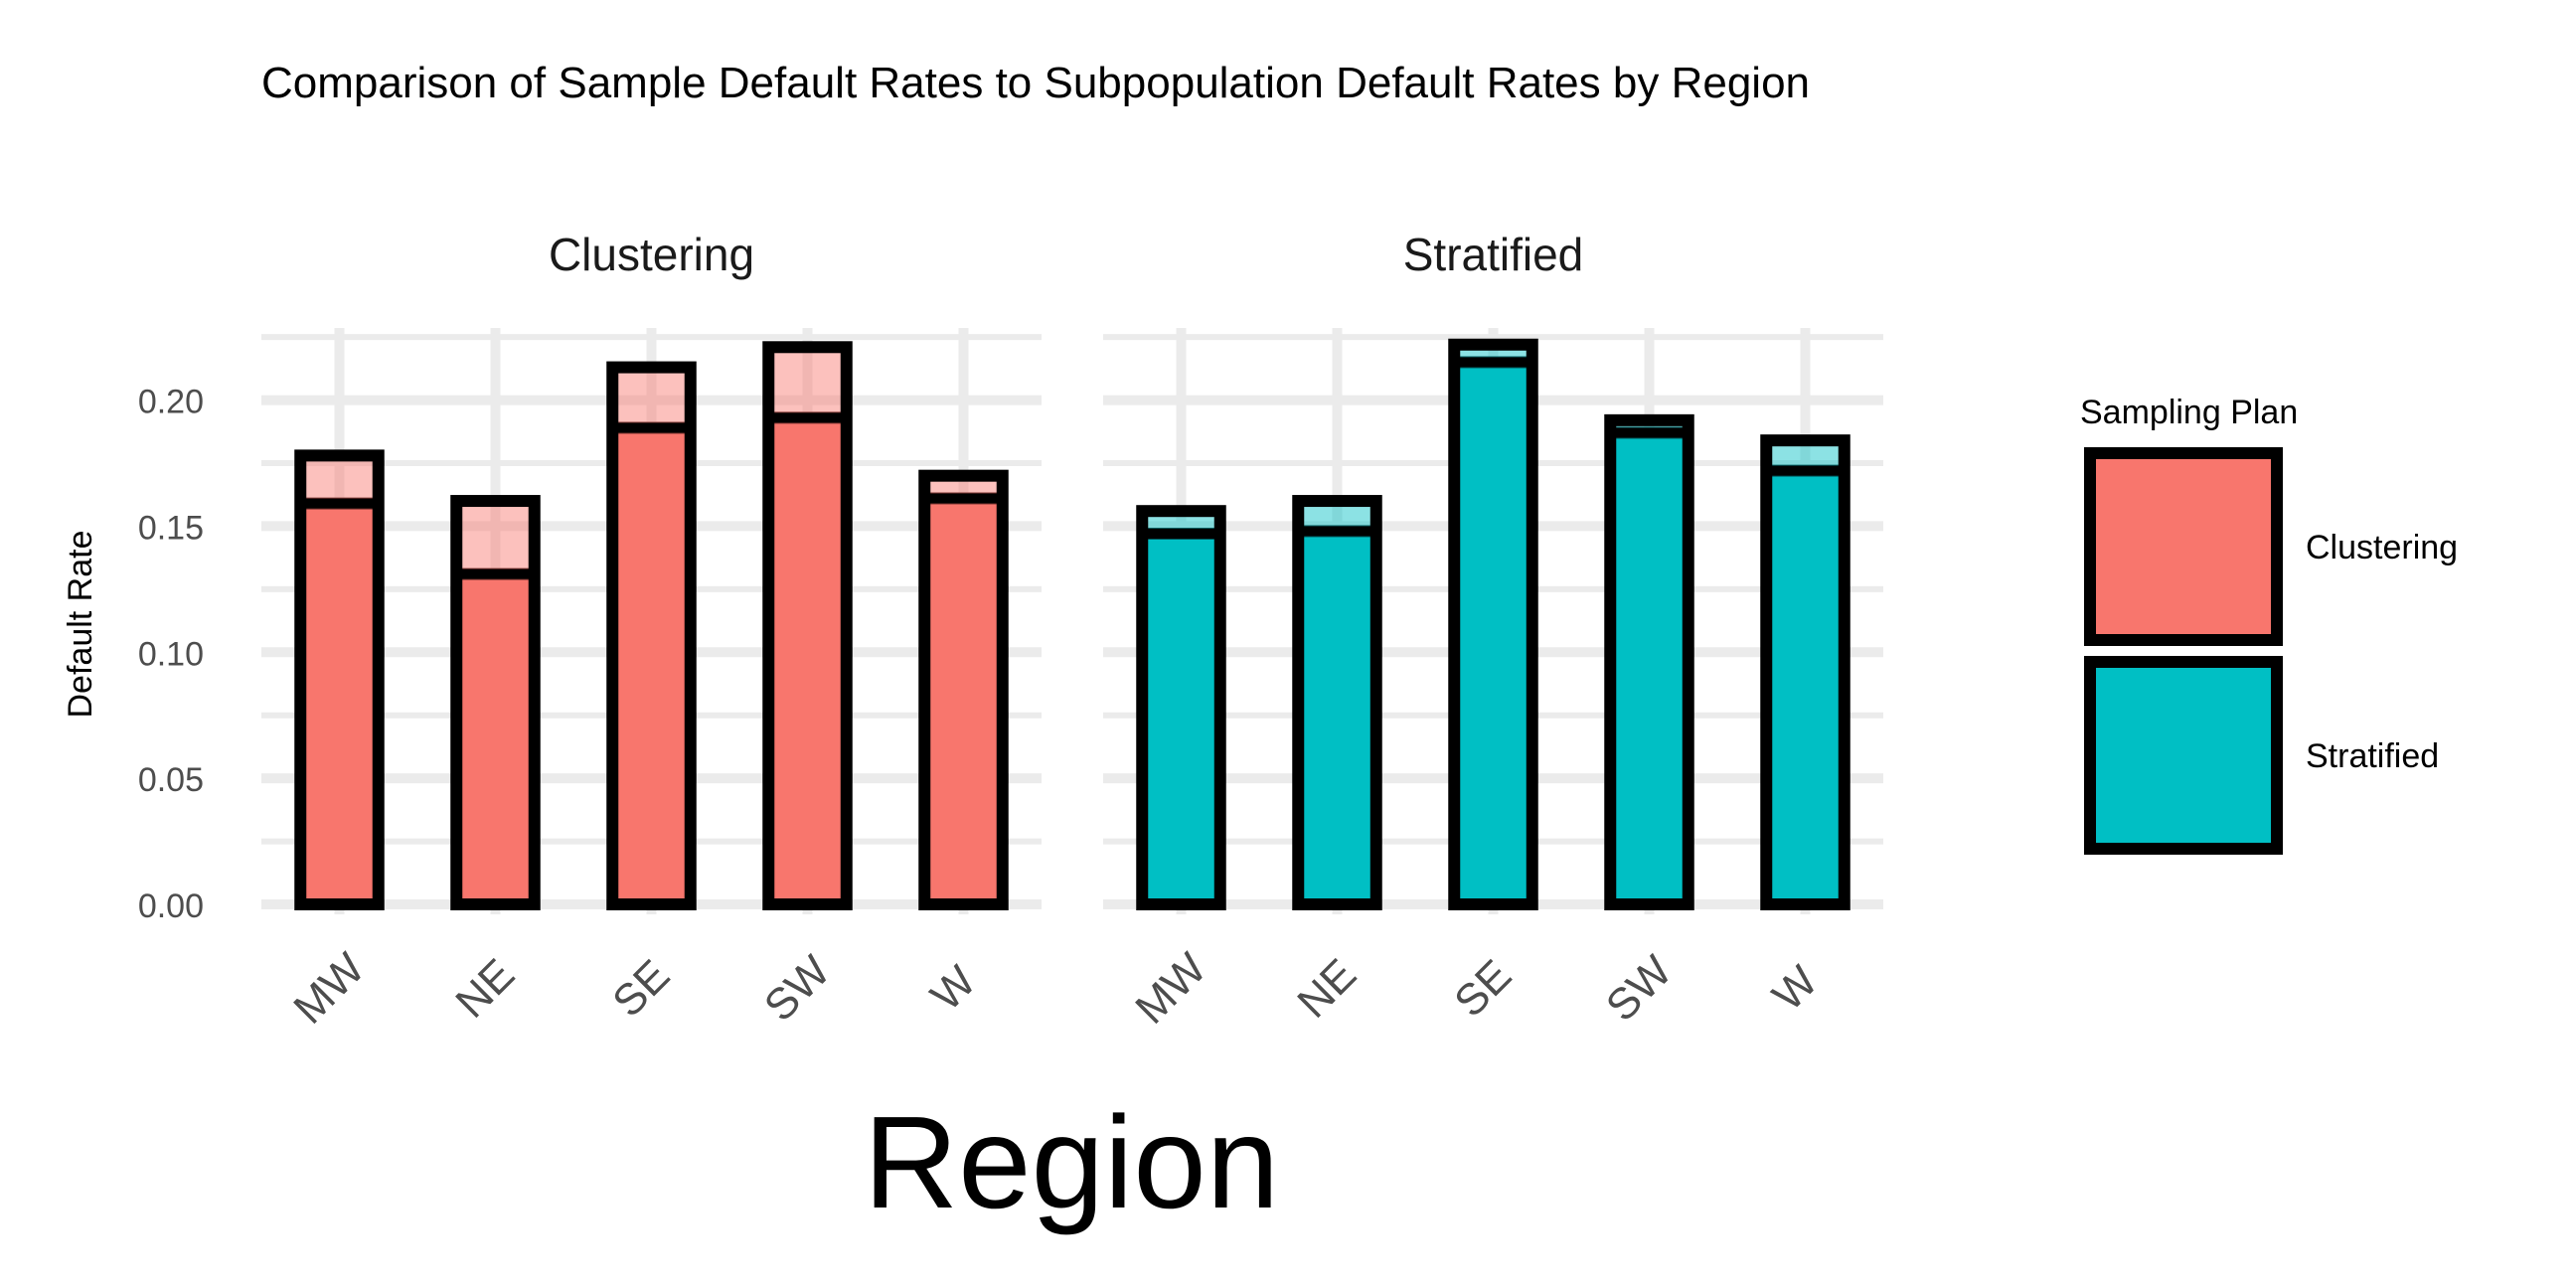 The width and height of the screenshot is (2576, 1288). I want to click on bar-sample-outline-stratified-sw, so click(1649, 661).